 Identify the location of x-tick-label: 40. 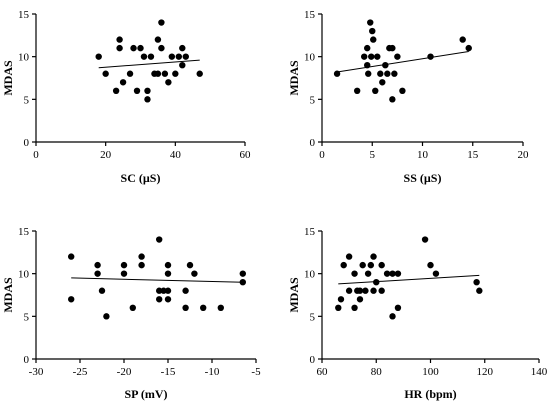
(176, 155).